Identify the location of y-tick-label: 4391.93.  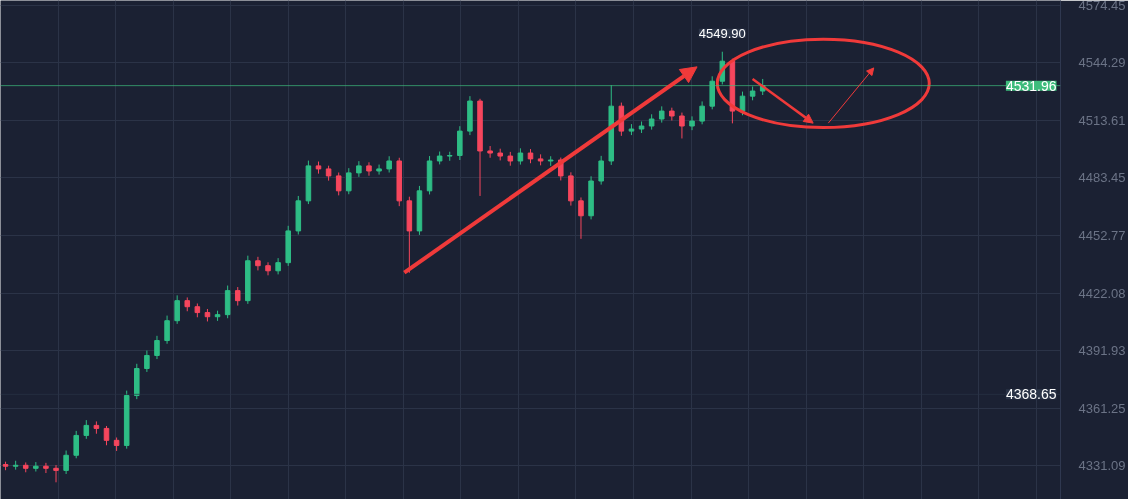
(1102, 350).